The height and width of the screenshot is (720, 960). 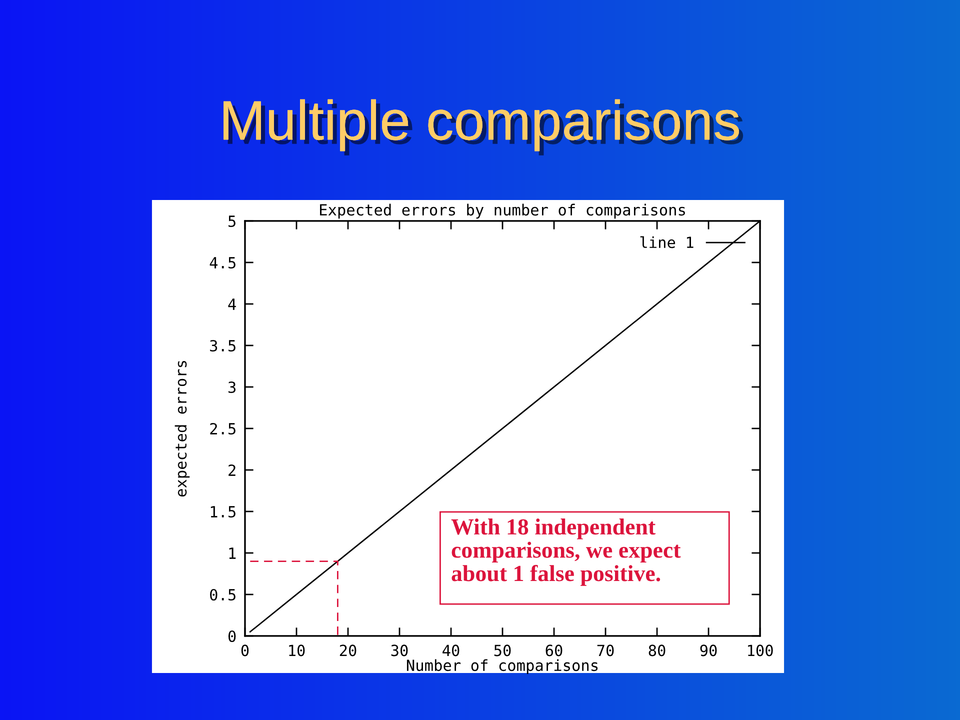 What do you see at coordinates (223, 346) in the screenshot?
I see `y-tick-label: 3.5` at bounding box center [223, 346].